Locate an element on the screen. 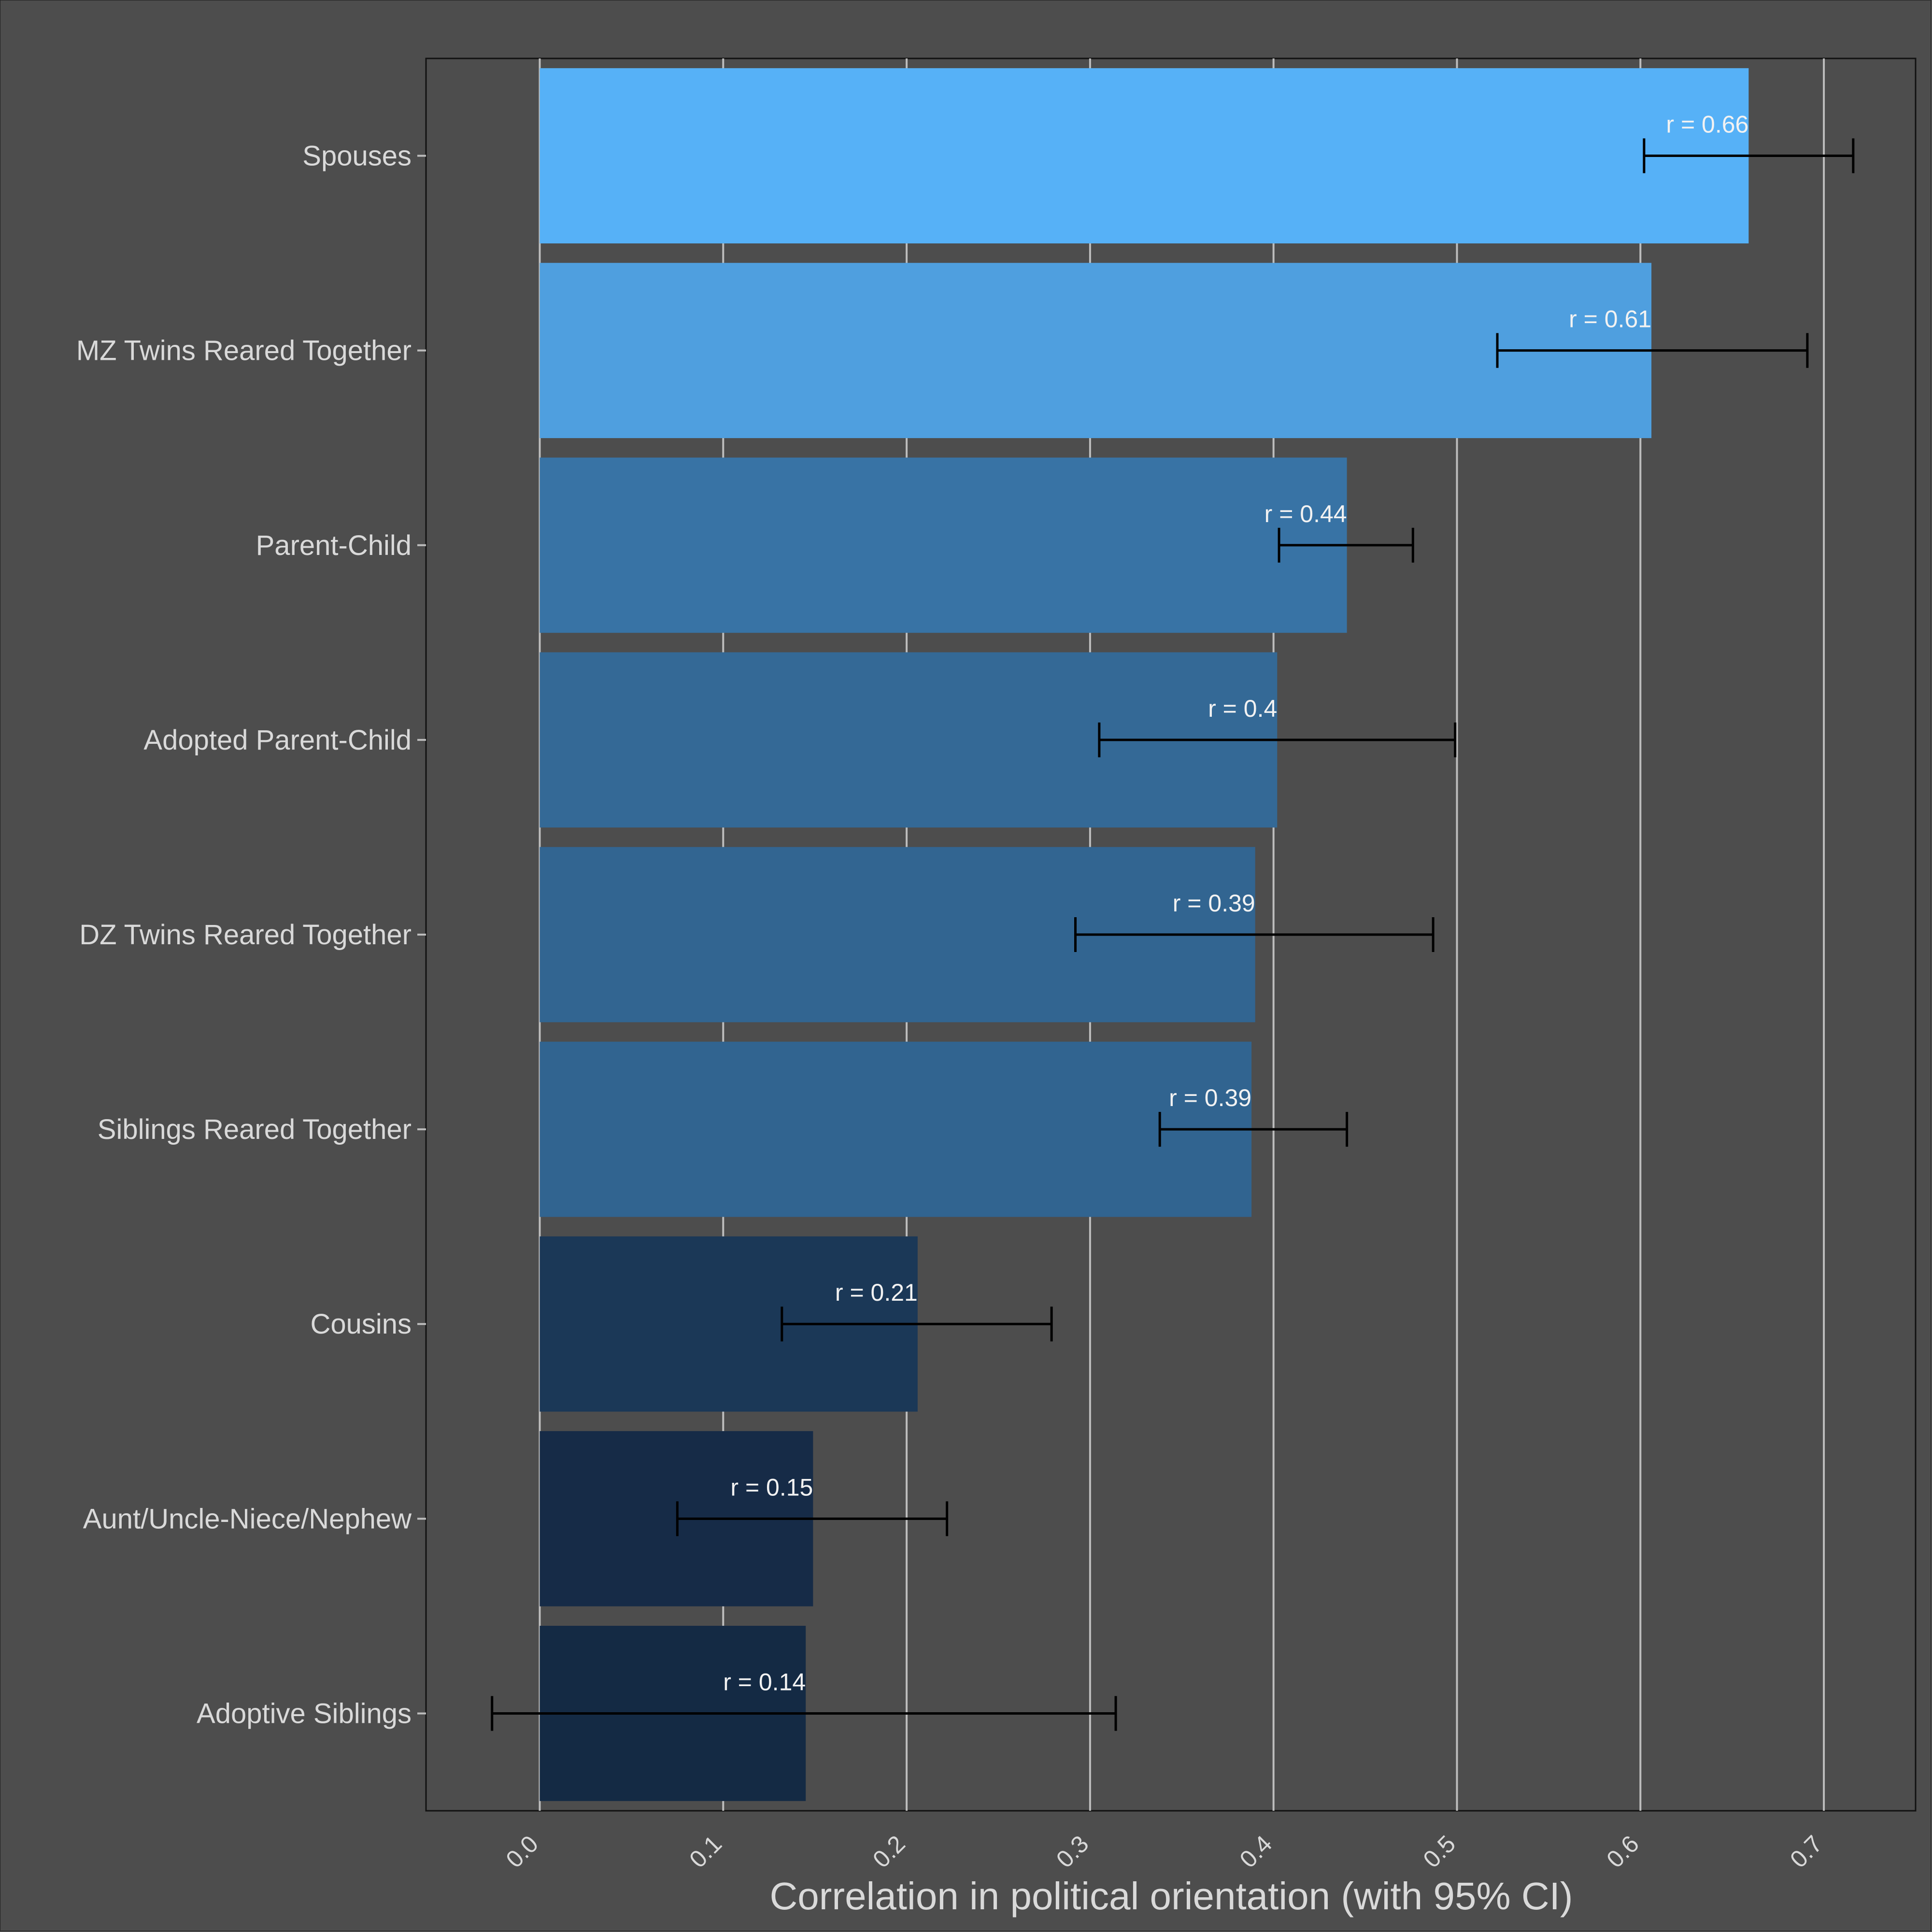 The width and height of the screenshot is (1932, 1932). x-tick-label: 0.3 is located at coordinates (1072, 1851).